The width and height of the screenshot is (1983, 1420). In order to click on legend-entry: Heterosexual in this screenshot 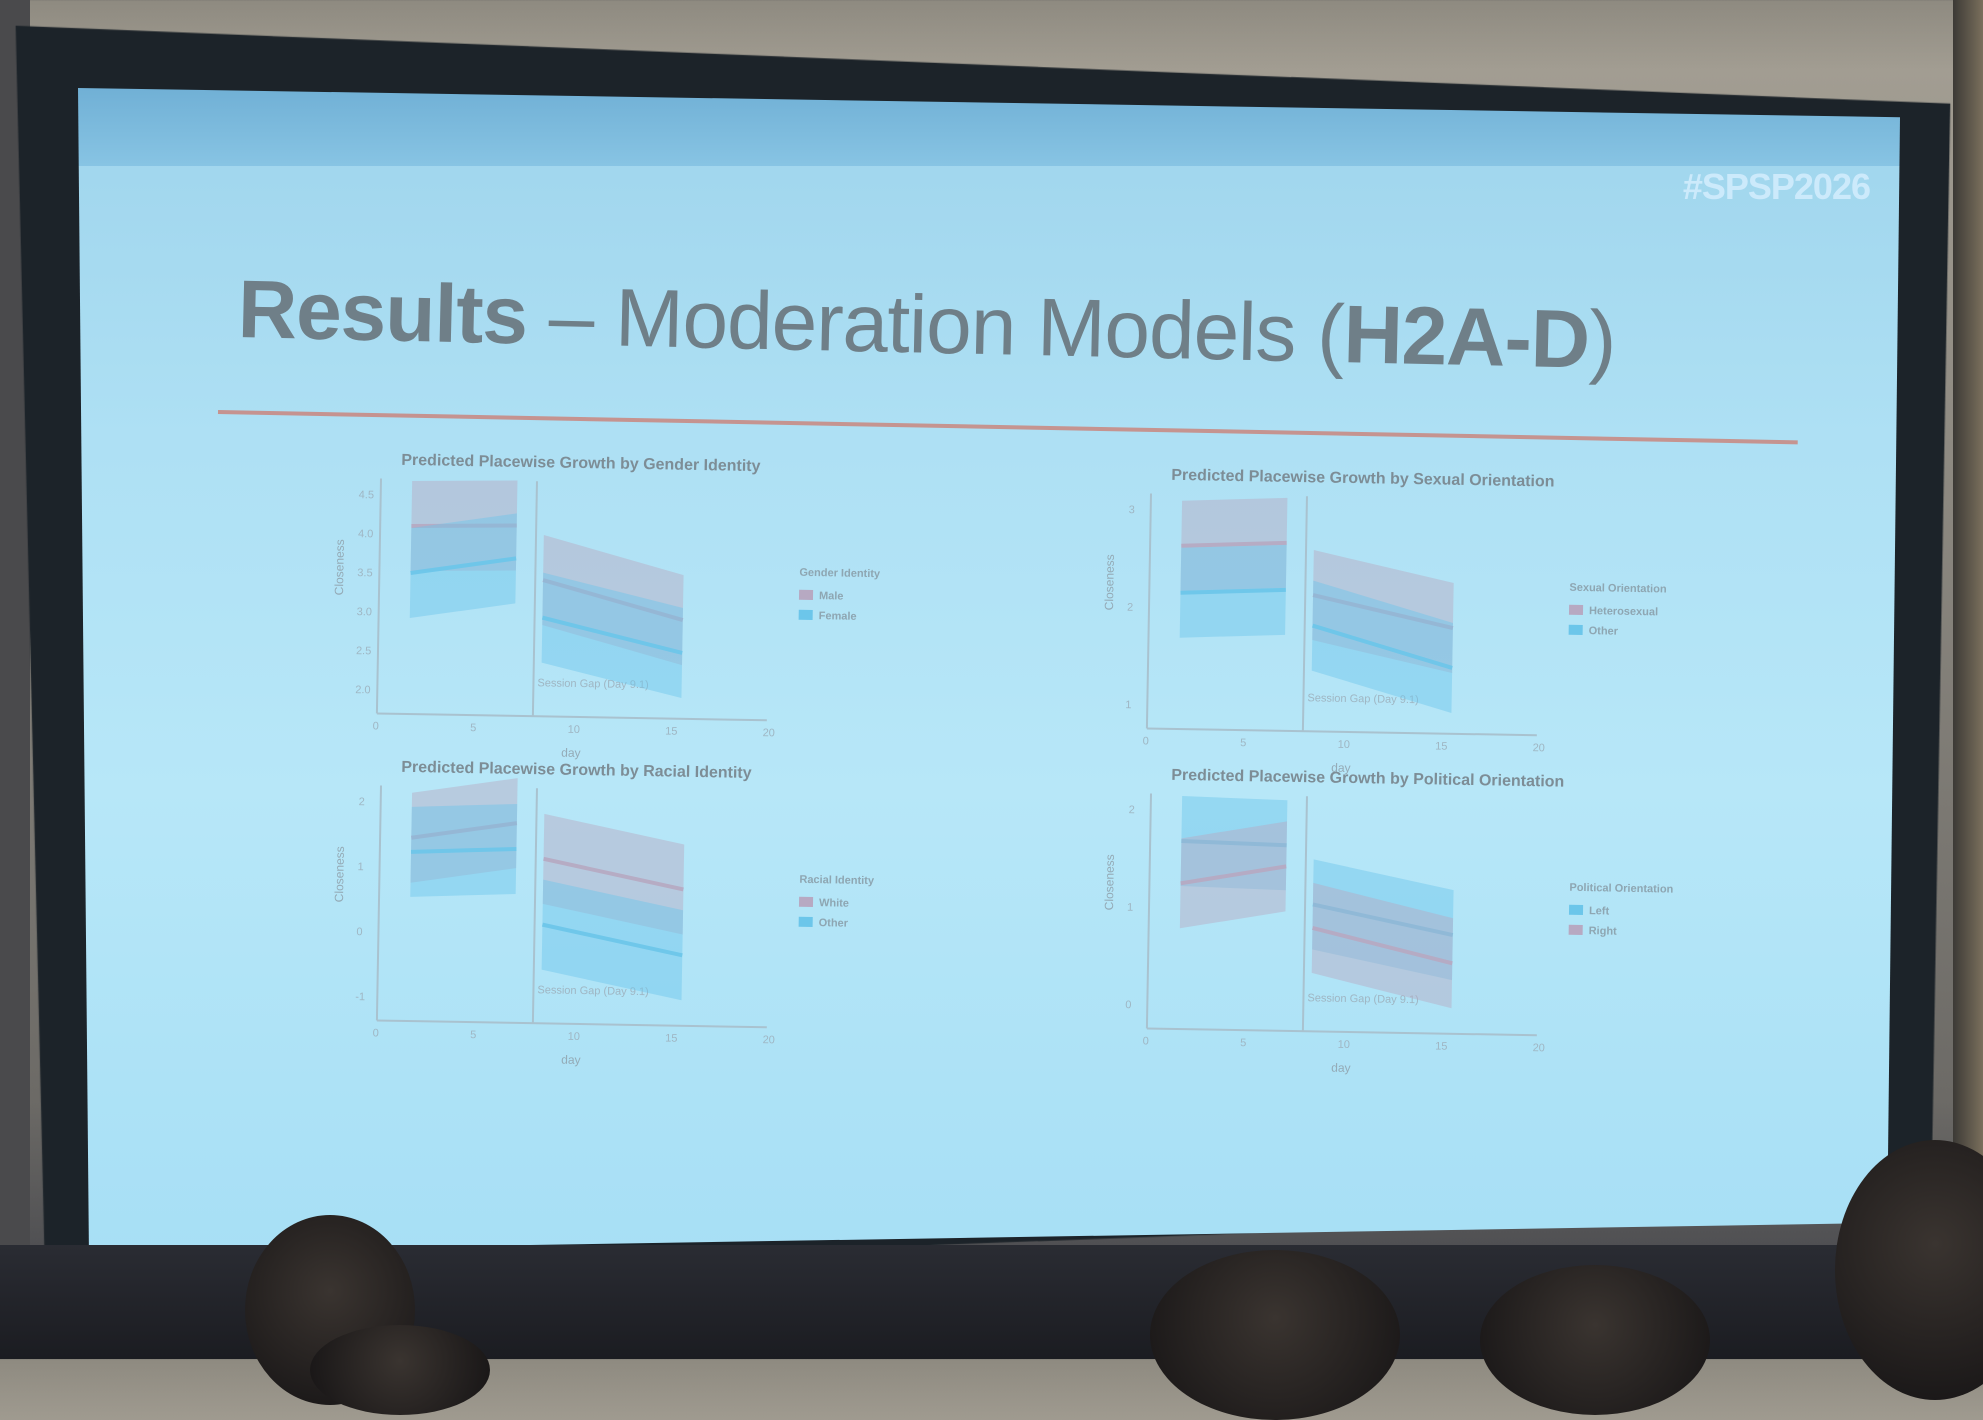, I will do `click(1623, 611)`.